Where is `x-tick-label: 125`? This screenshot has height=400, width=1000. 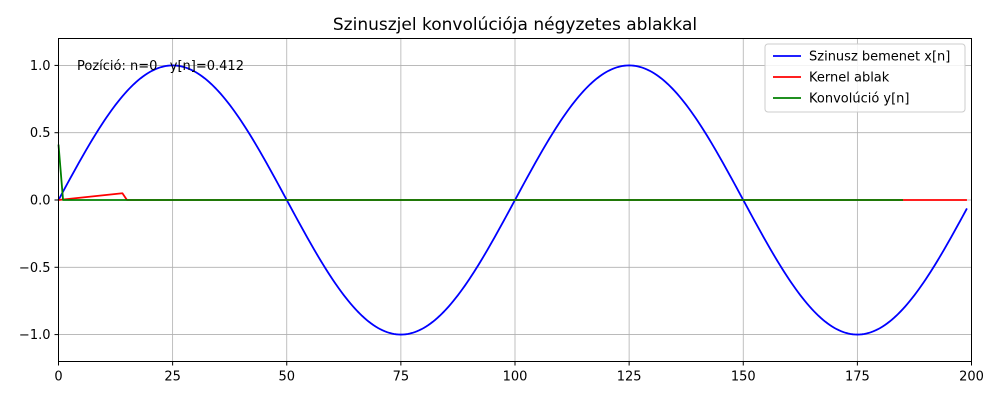 x-tick-label: 125 is located at coordinates (629, 377).